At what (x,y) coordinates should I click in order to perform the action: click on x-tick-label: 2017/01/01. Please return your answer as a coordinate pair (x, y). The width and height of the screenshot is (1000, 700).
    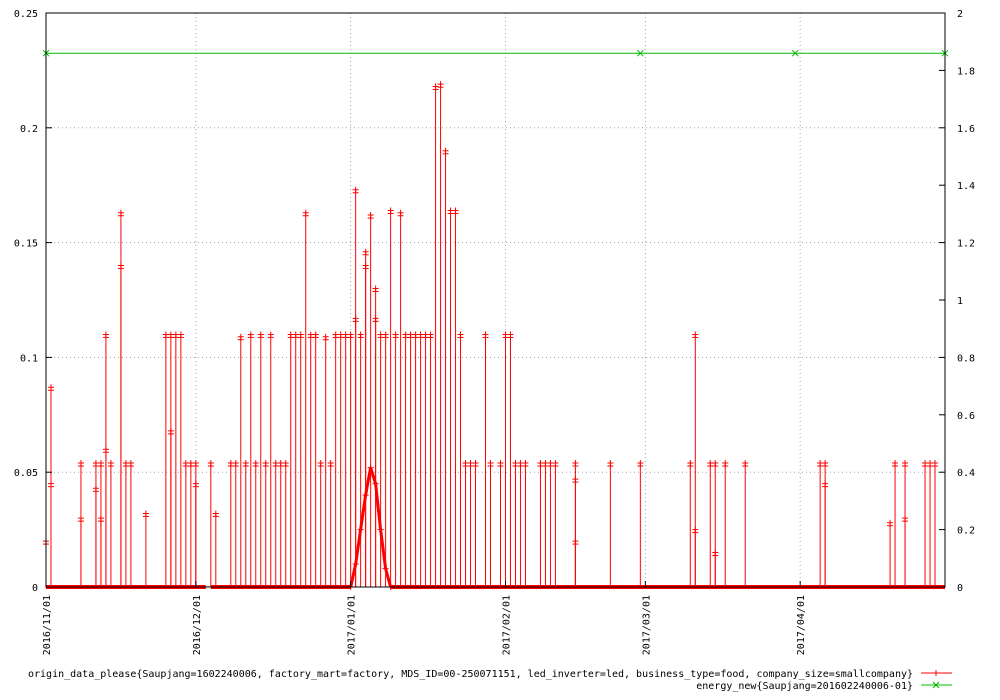
    Looking at the image, I should click on (352, 625).